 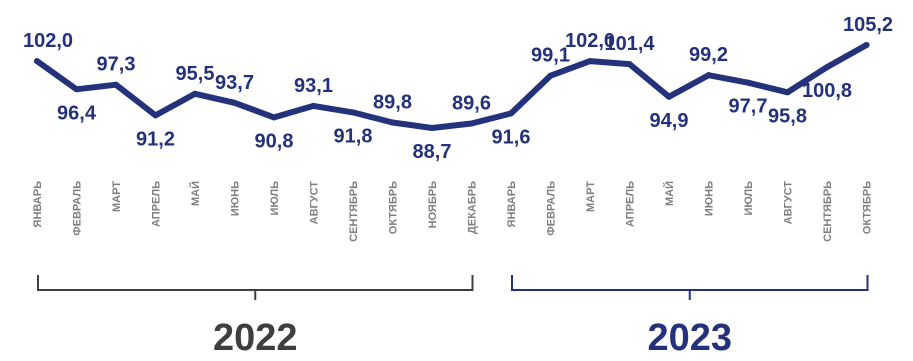 What do you see at coordinates (392, 102) in the screenshot?
I see `data-label: 89,8` at bounding box center [392, 102].